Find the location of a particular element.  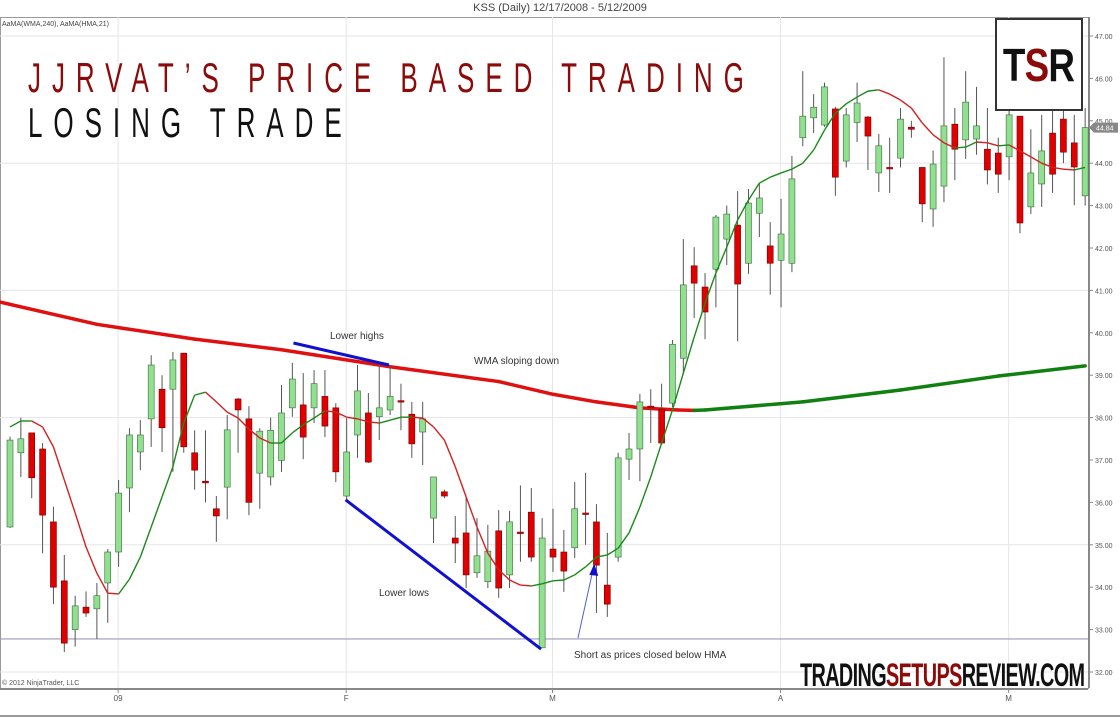

x-tick-label: F is located at coordinates (346, 698).